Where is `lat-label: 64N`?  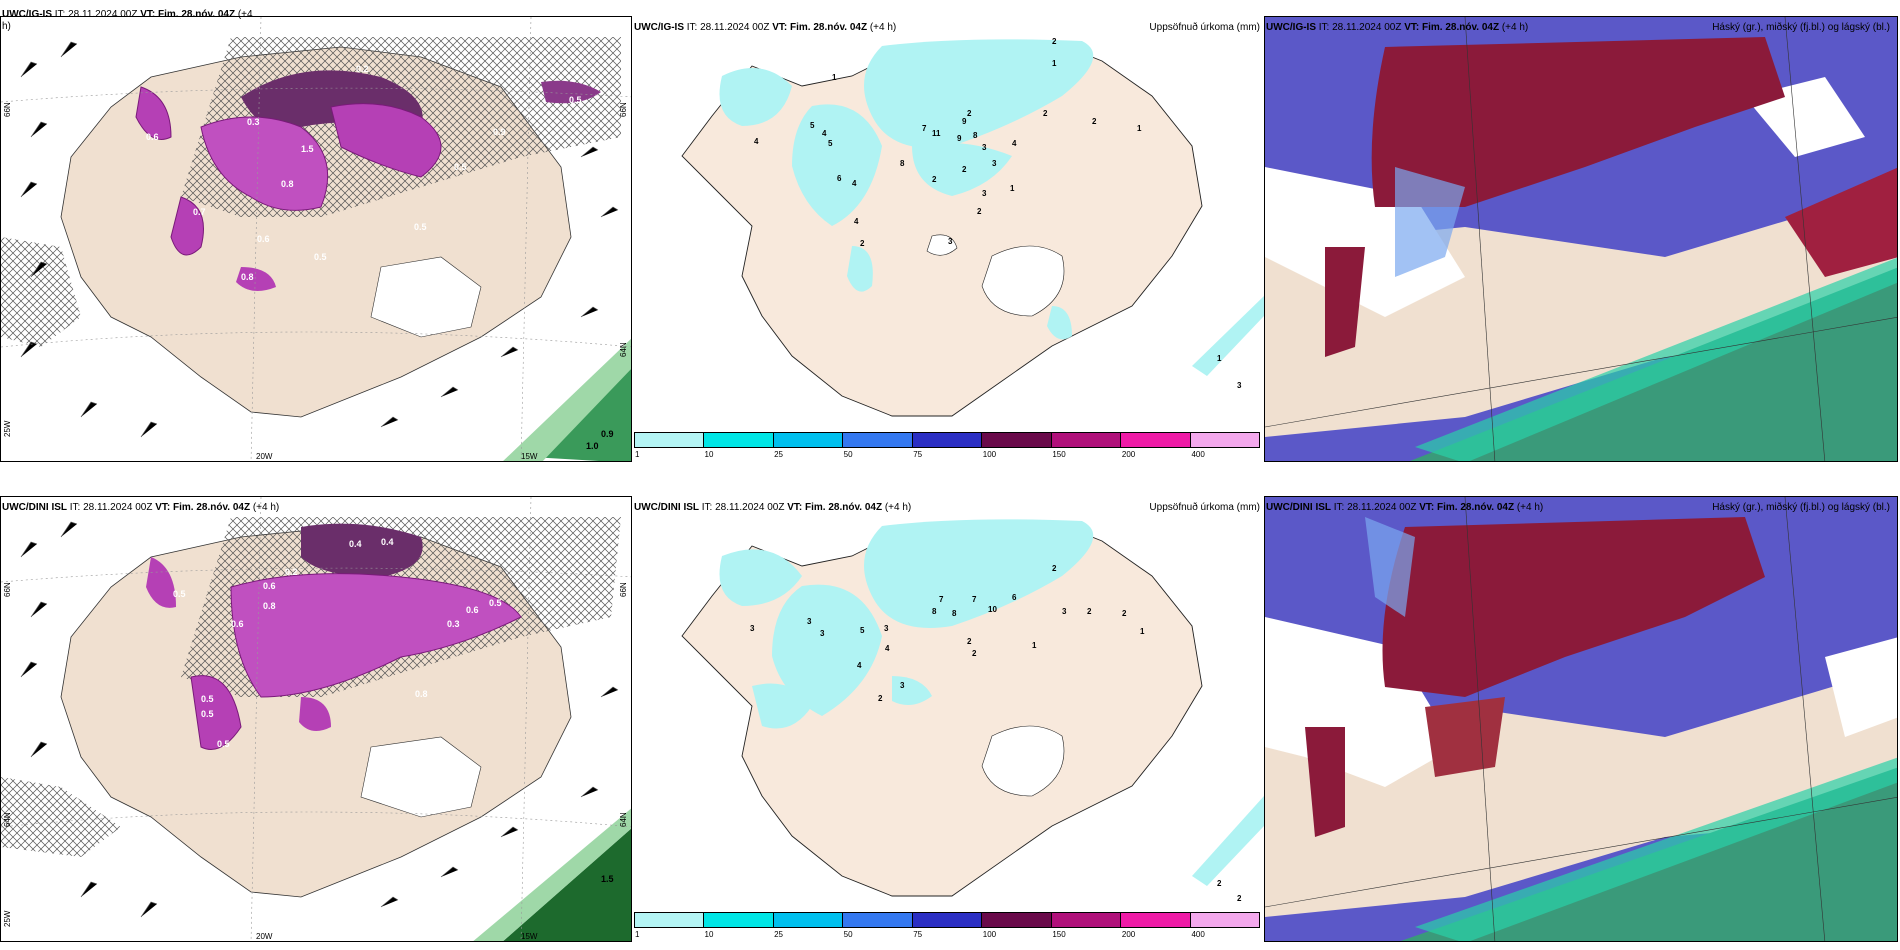 lat-label: 64N is located at coordinates (623, 819).